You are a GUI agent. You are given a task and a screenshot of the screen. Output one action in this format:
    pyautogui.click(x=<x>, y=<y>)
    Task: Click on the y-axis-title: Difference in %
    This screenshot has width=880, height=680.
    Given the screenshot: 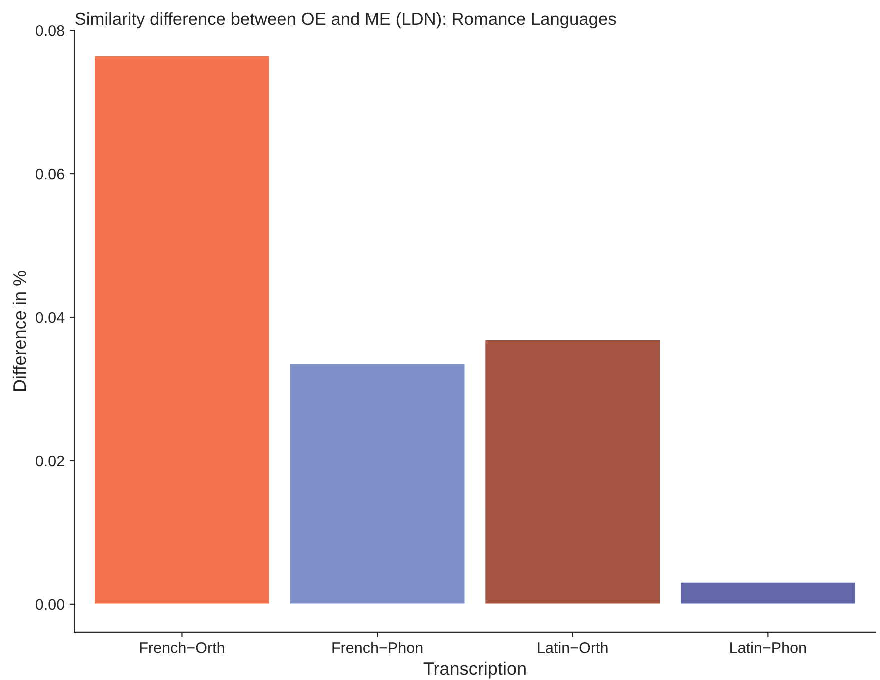 What is the action you would take?
    pyautogui.click(x=19, y=331)
    